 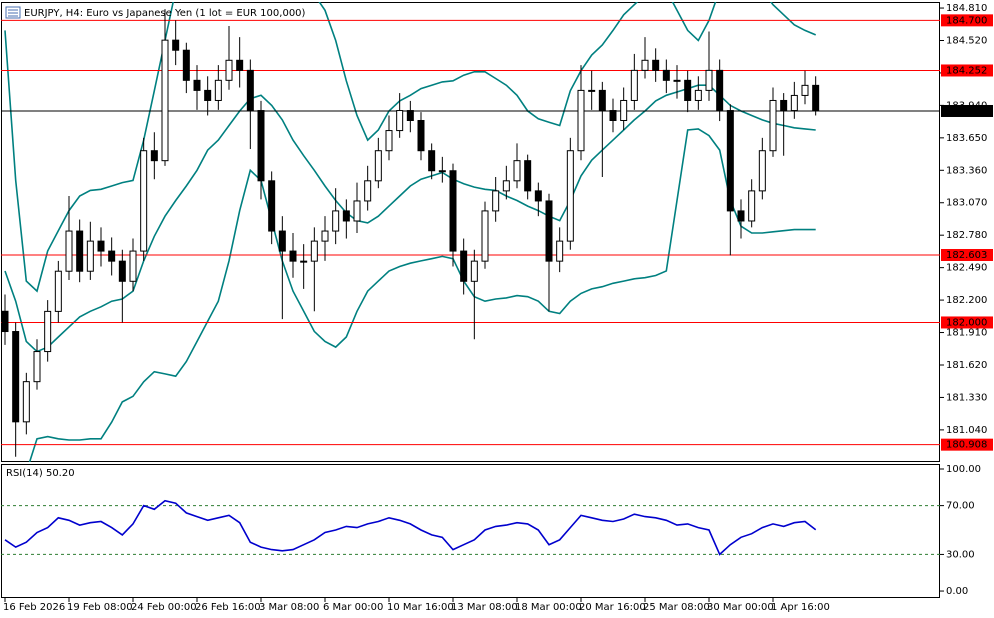 I want to click on y-tick-label: 70.00, so click(x=960, y=506).